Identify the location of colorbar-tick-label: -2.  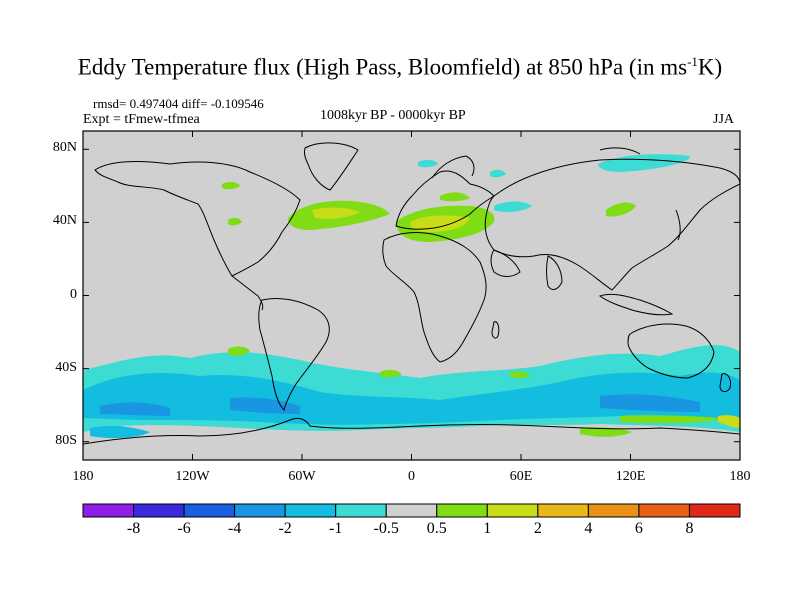
(285, 528).